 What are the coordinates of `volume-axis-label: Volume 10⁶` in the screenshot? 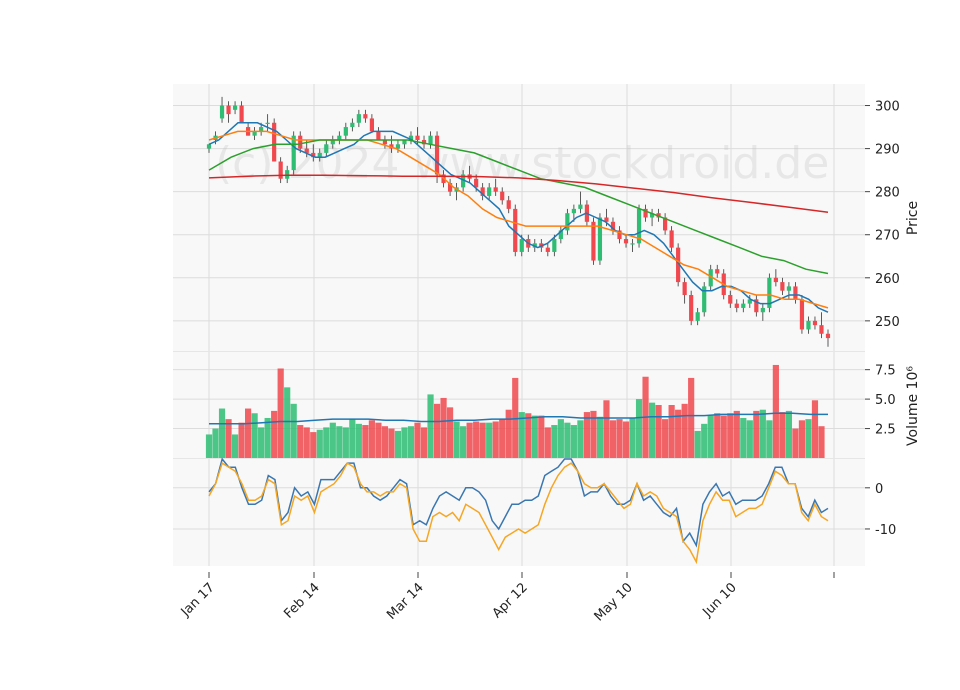 It's located at (913, 406).